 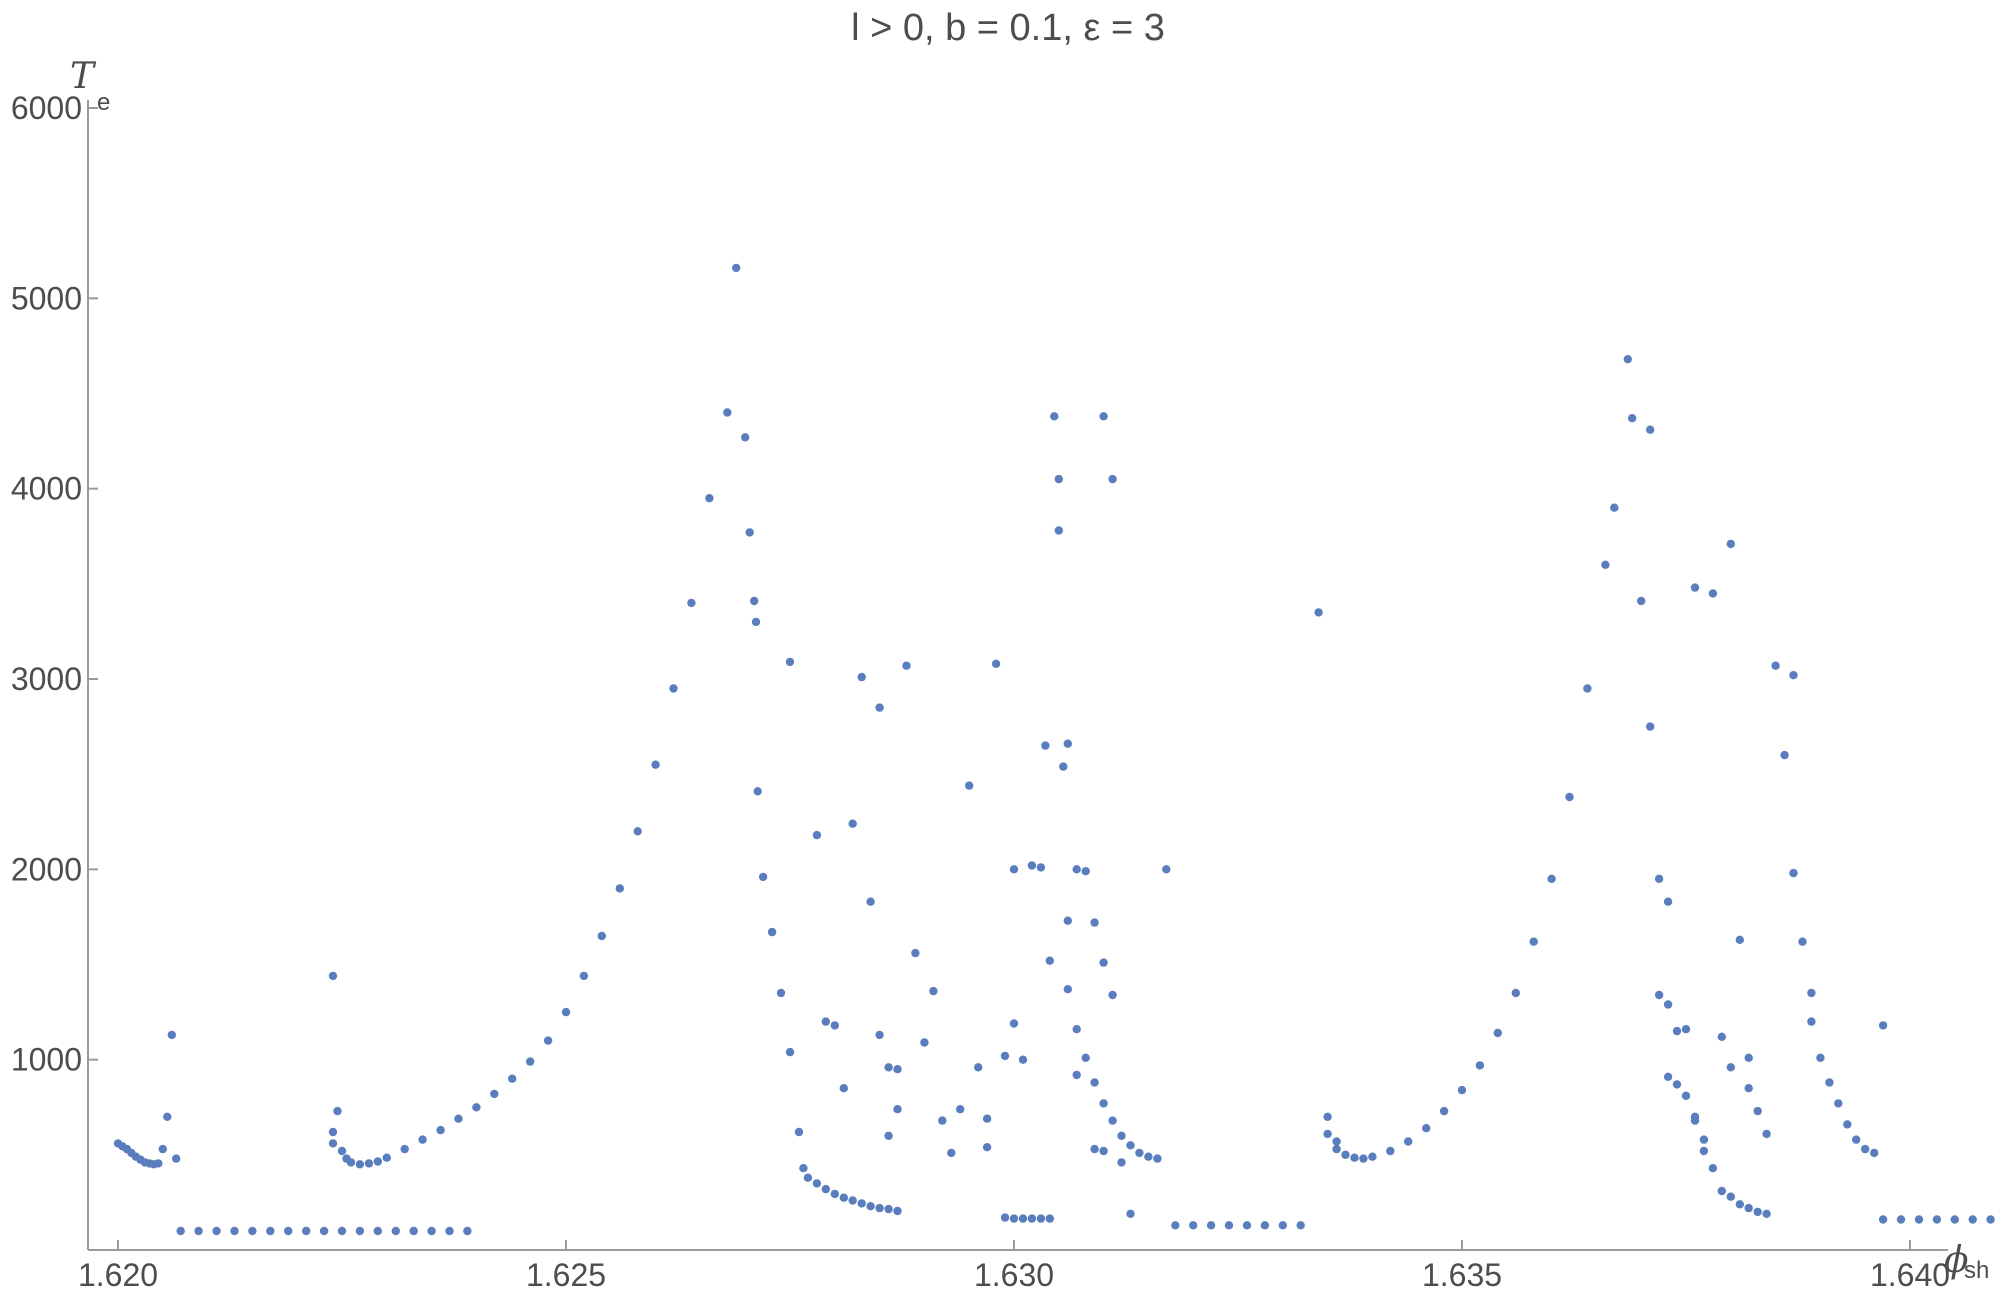 I want to click on y-tick-label: 2000, so click(x=46, y=869).